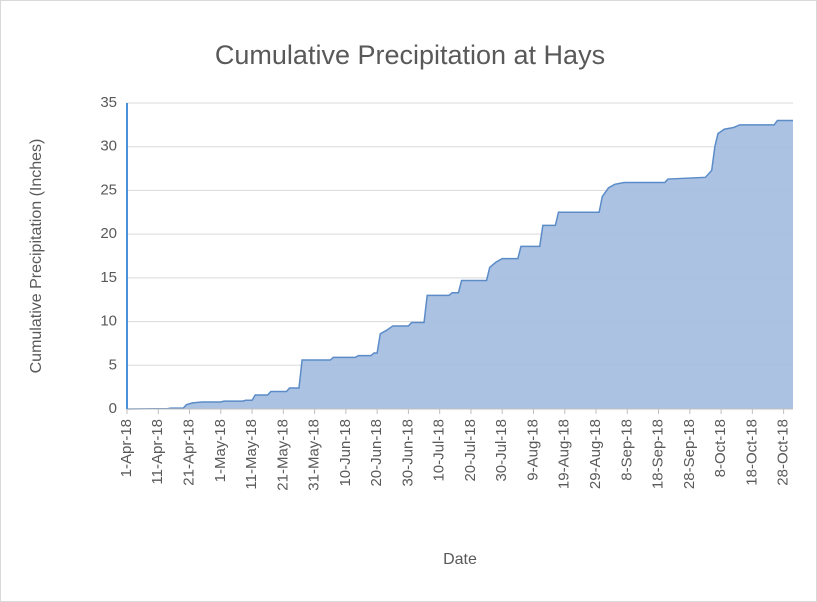 The width and height of the screenshot is (817, 602). Describe the element at coordinates (251, 454) in the screenshot. I see `x-tick-label: 11-May-18` at that location.